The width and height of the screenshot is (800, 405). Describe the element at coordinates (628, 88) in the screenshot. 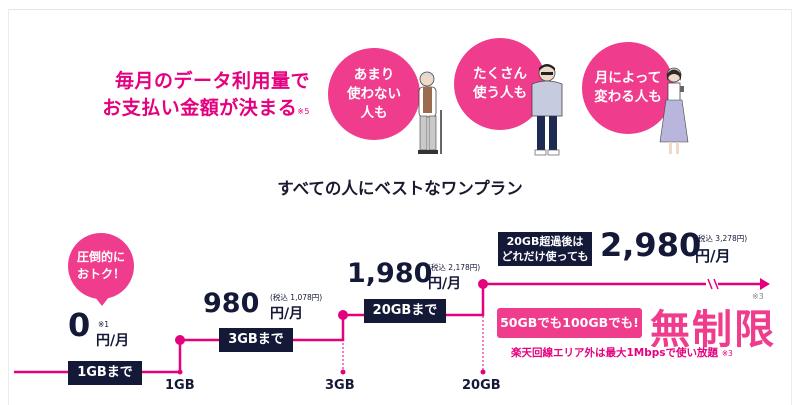

I see `persona-variable-user: 月によって 変わる人も` at that location.